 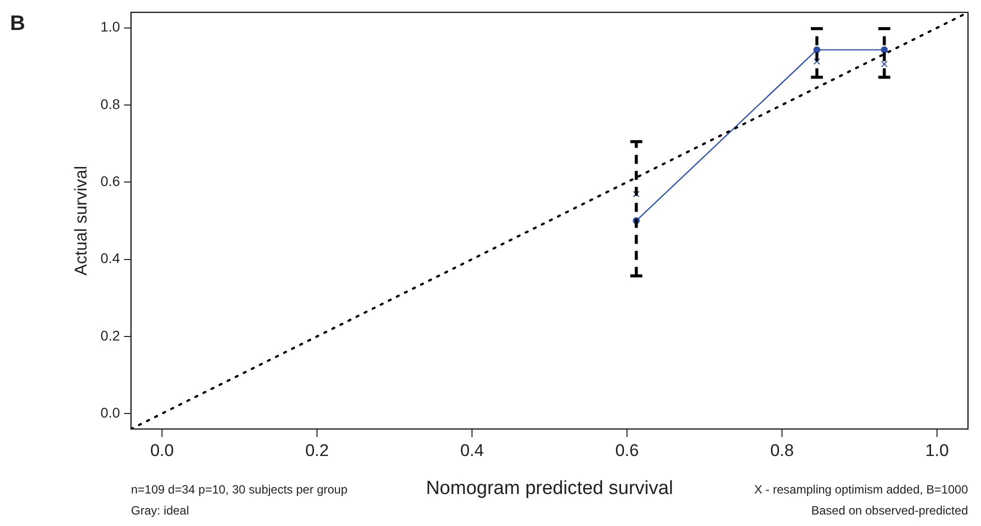 I want to click on x-tick-label: 0.2, so click(x=317, y=450).